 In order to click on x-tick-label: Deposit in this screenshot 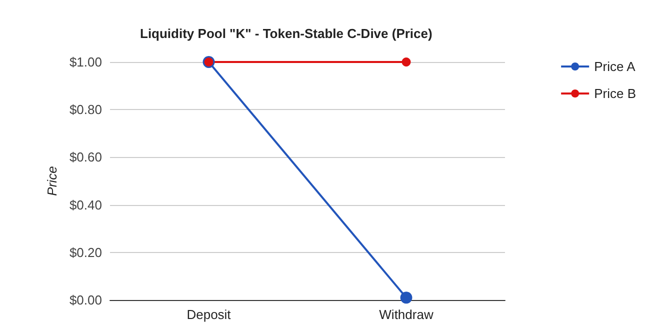, I will do `click(209, 314)`.